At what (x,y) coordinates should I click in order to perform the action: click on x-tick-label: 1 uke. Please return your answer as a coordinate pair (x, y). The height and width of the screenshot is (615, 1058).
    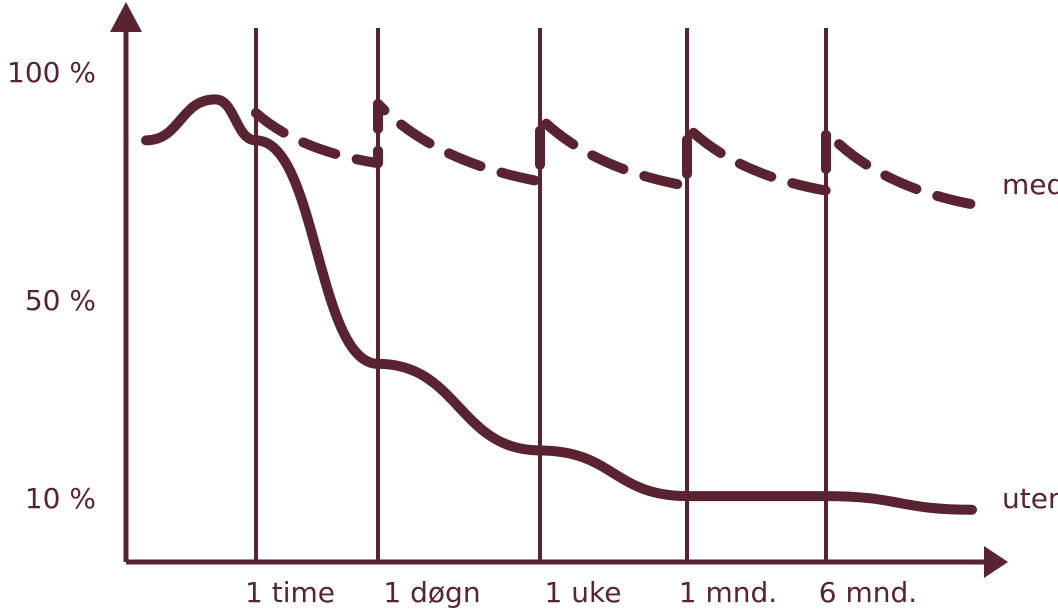
    Looking at the image, I should click on (583, 592).